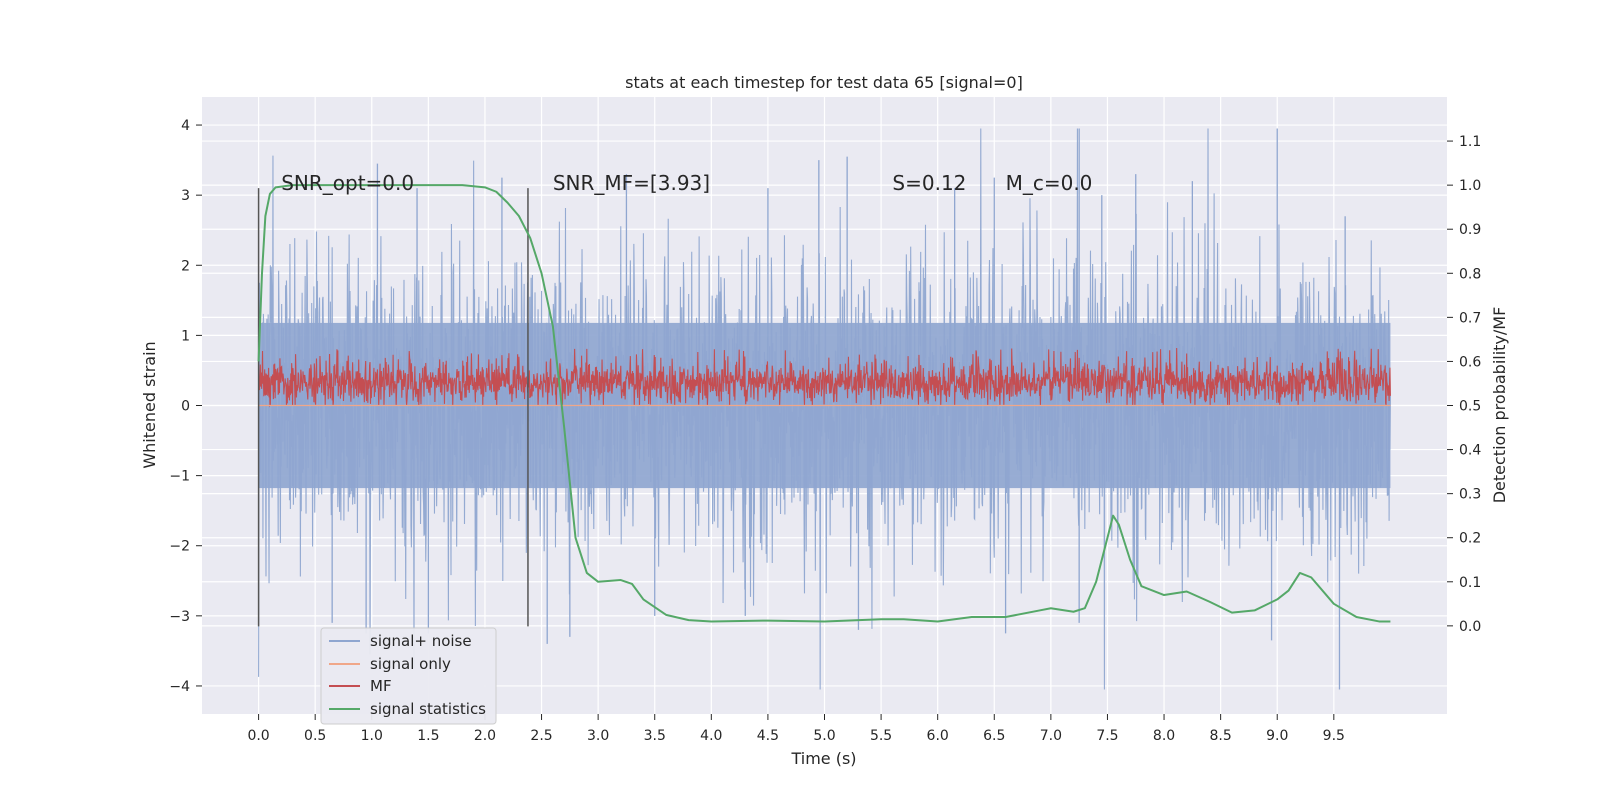 The width and height of the screenshot is (1600, 800). I want to click on y-left-tick-label: 4, so click(185, 126).